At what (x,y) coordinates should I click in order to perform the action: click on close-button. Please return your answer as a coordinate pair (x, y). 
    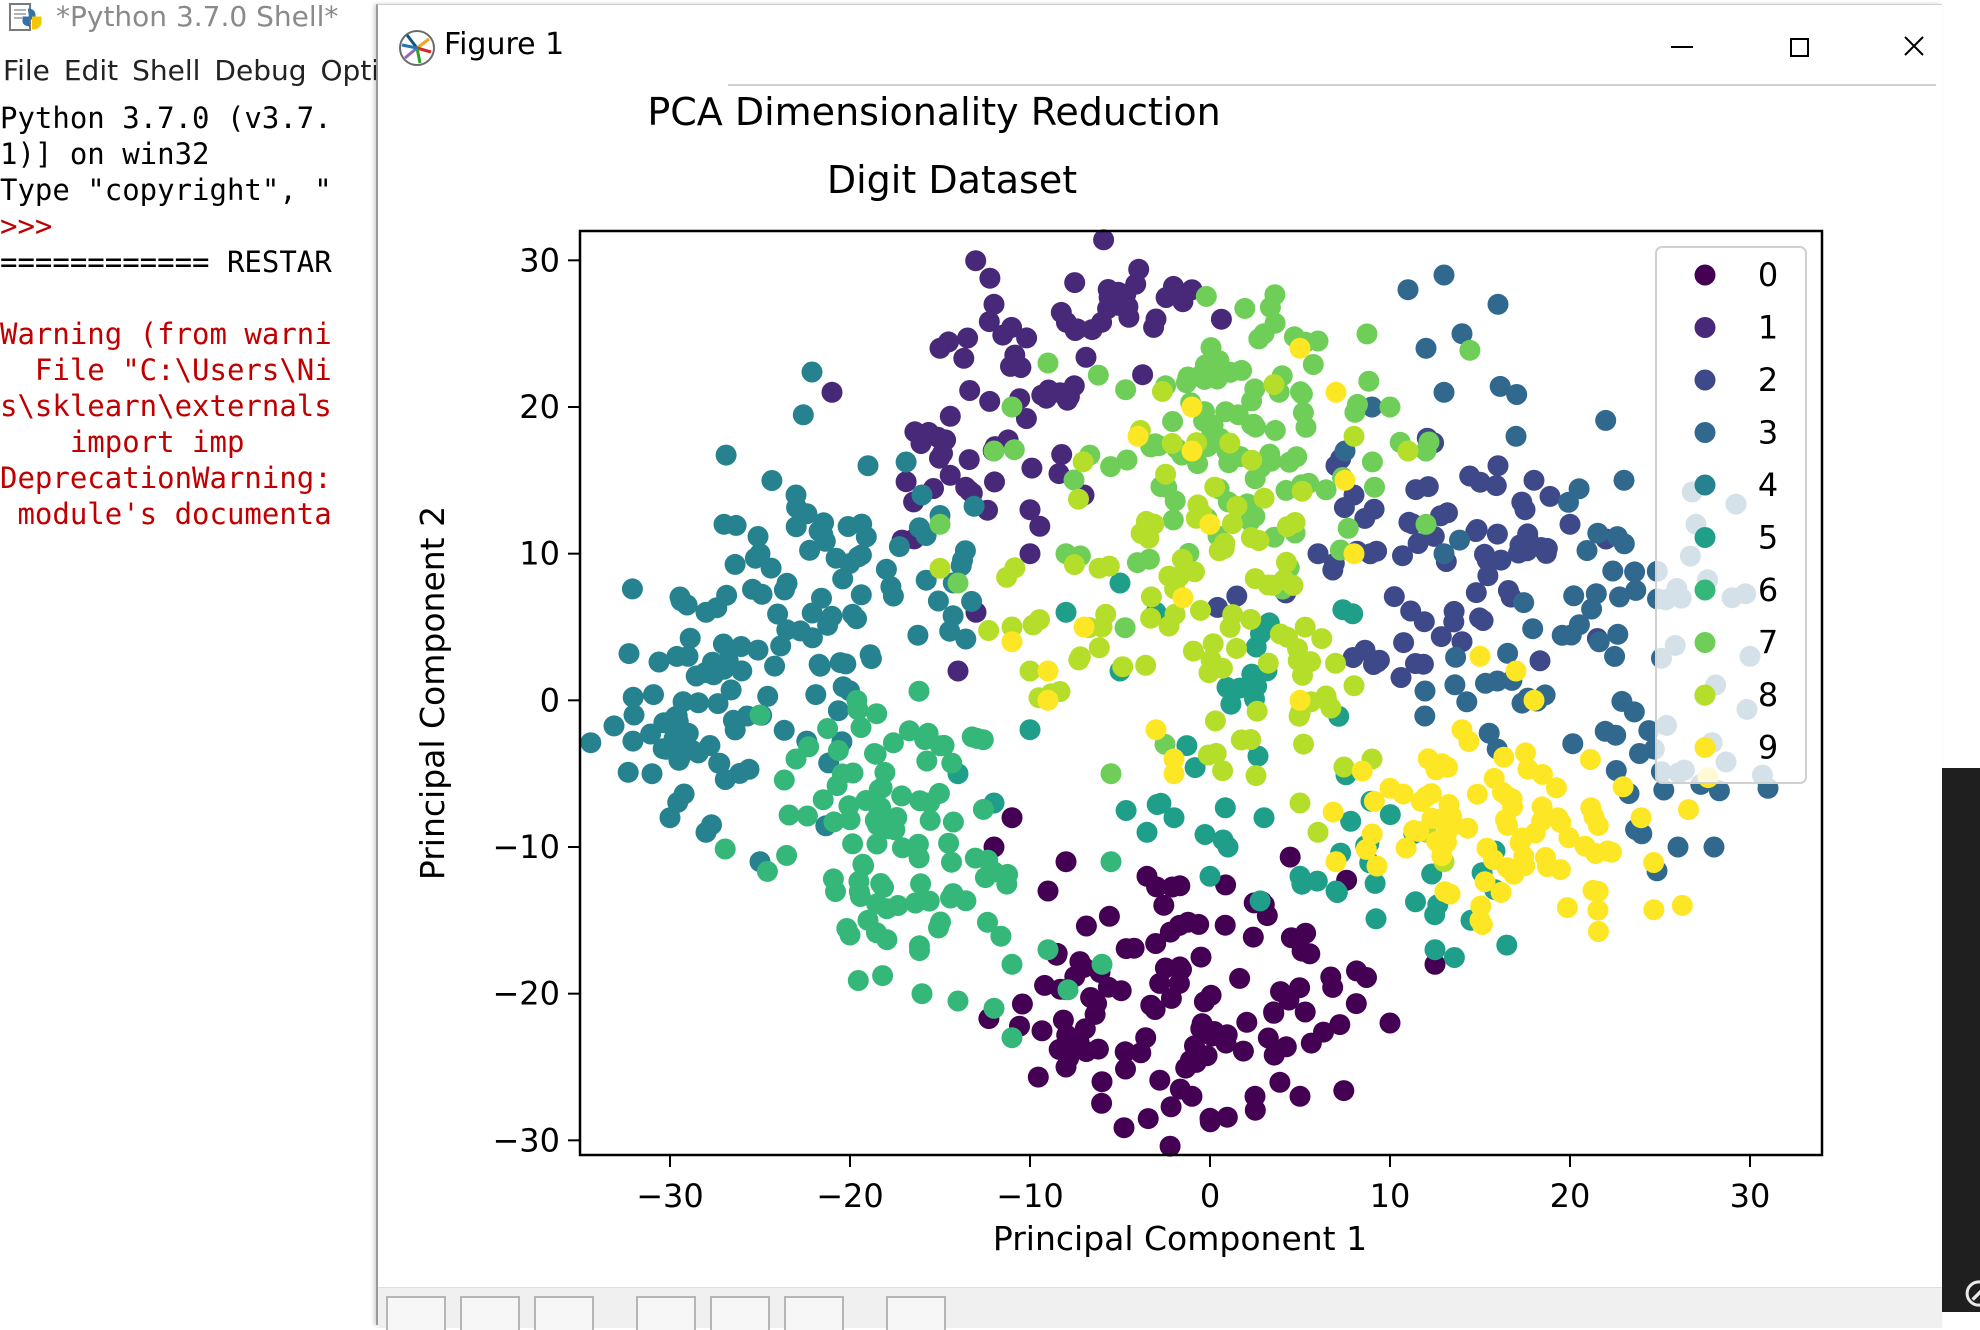
    Looking at the image, I should click on (1914, 47).